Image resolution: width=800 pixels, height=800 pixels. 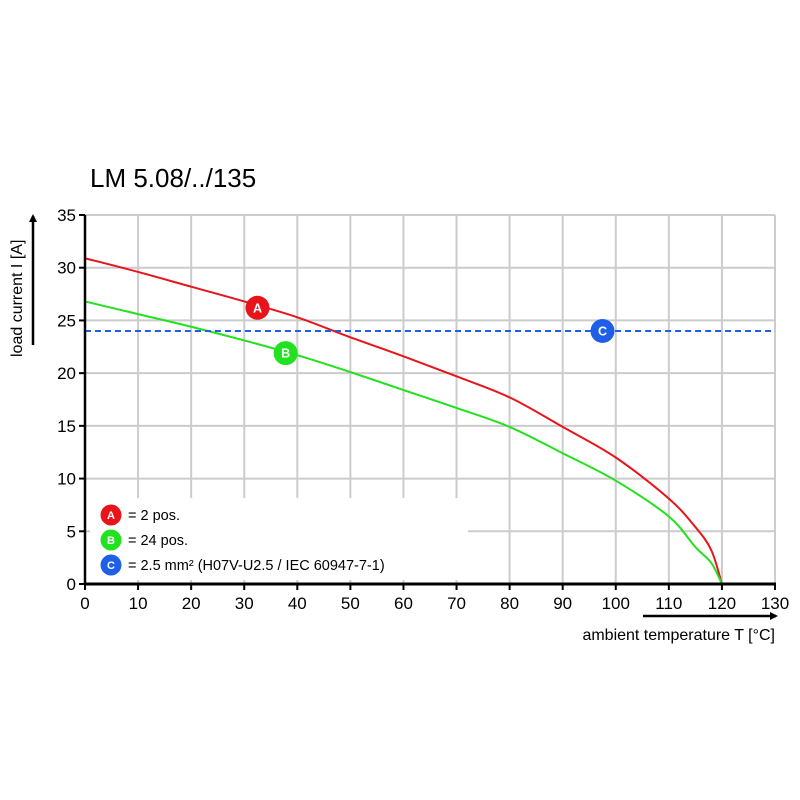 What do you see at coordinates (678, 635) in the screenshot?
I see `x-axis-label: ambient temperature T [°C]` at bounding box center [678, 635].